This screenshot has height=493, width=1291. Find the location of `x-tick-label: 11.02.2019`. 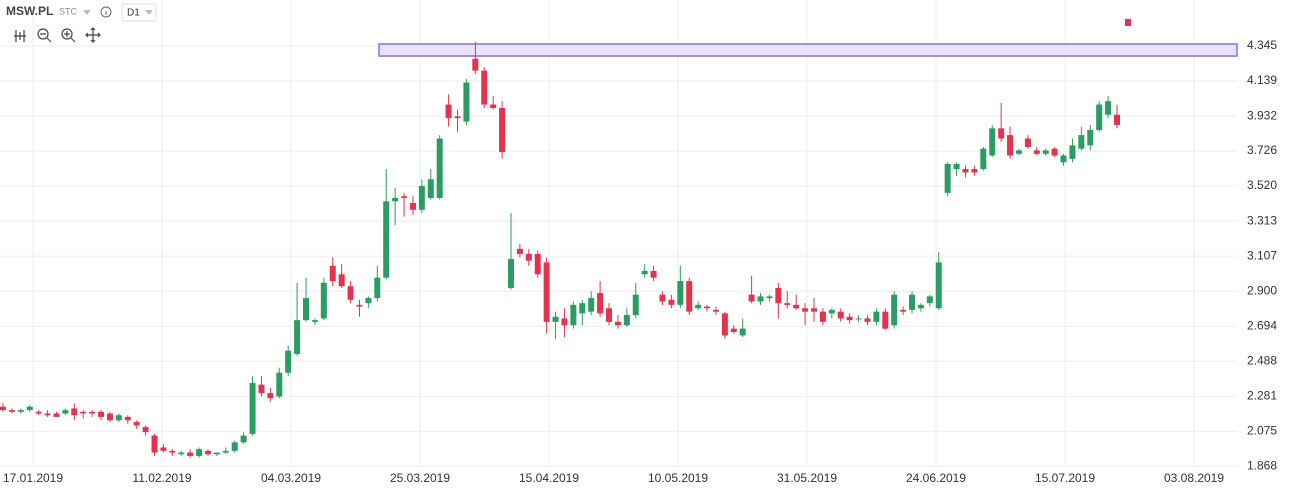

x-tick-label: 11.02.2019 is located at coordinates (161, 478).